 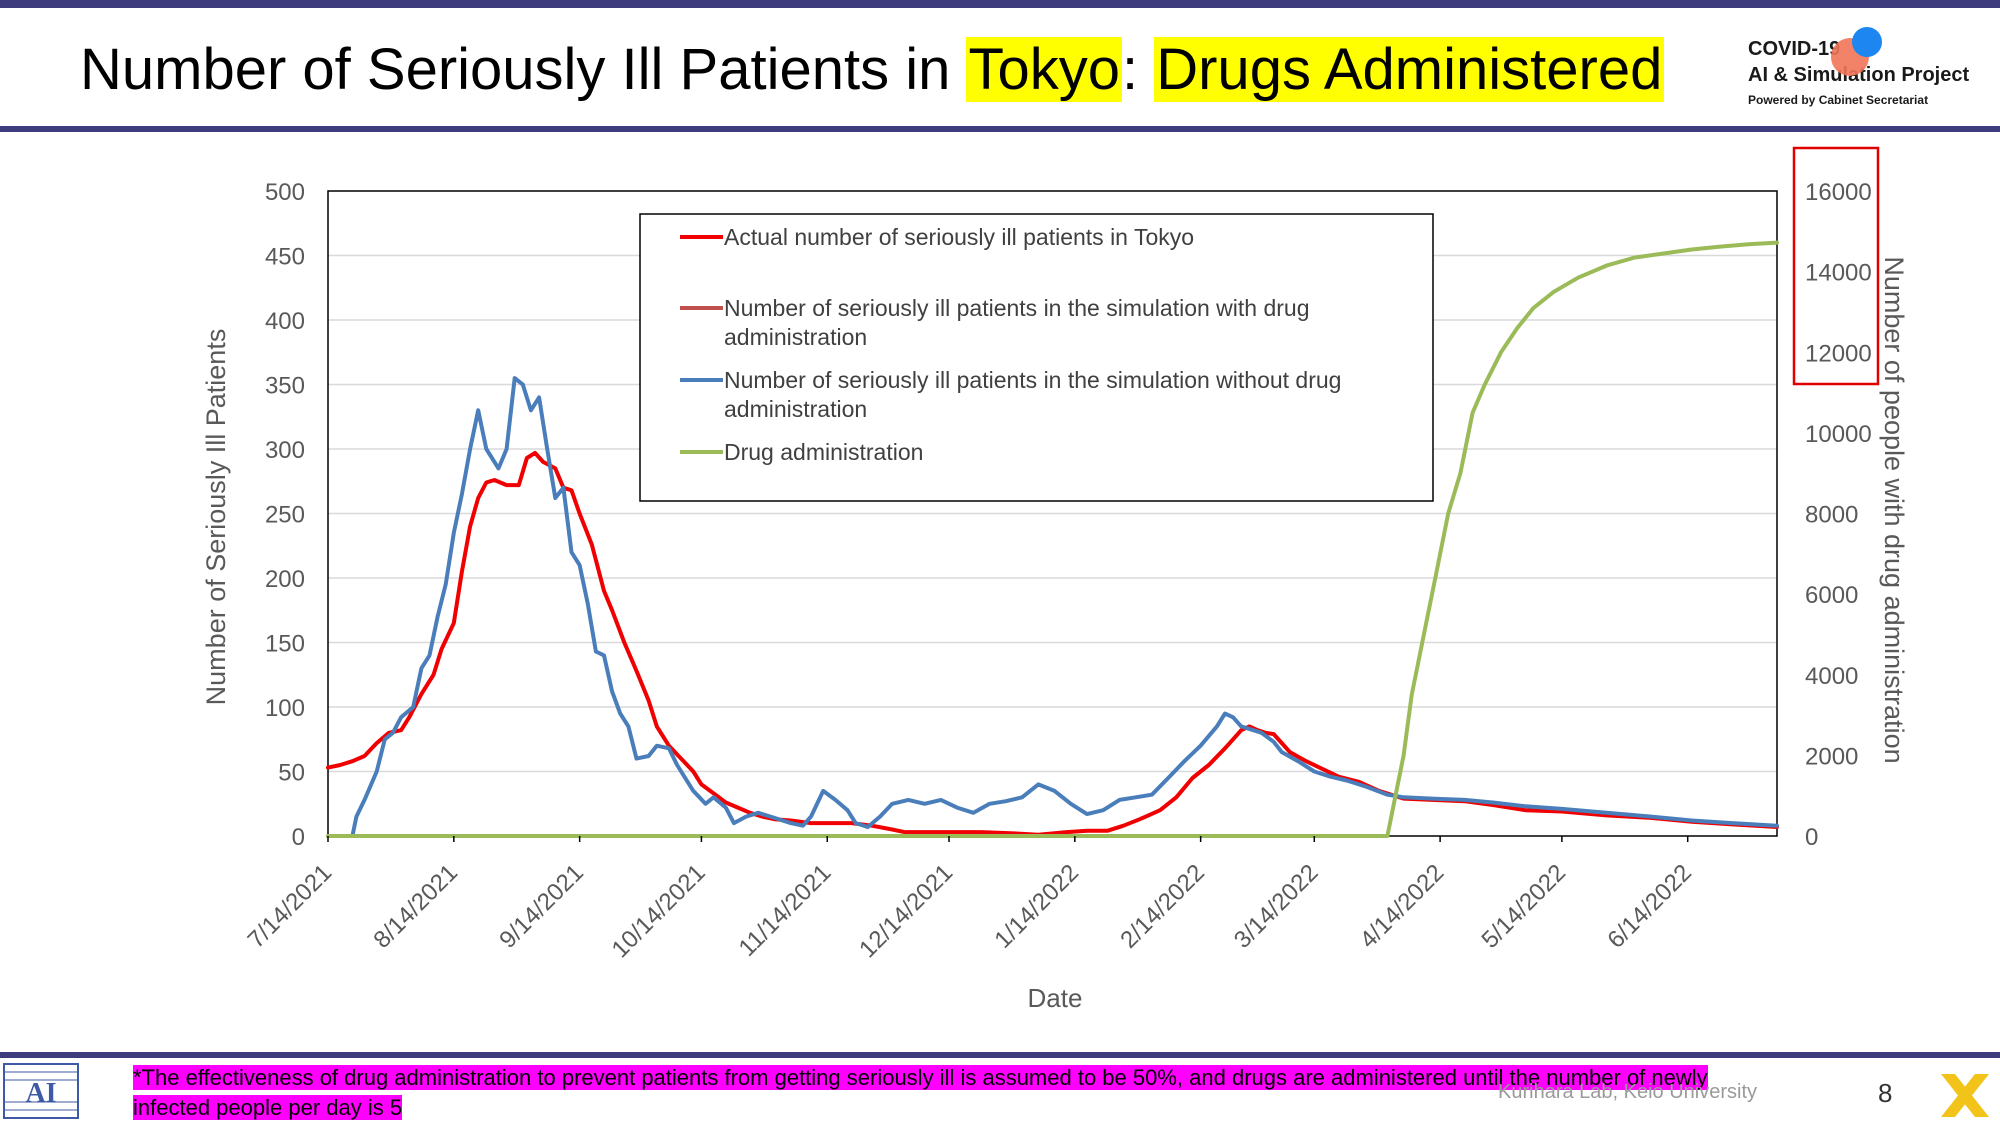 What do you see at coordinates (285, 192) in the screenshot?
I see `y-tick-label-500: 500` at bounding box center [285, 192].